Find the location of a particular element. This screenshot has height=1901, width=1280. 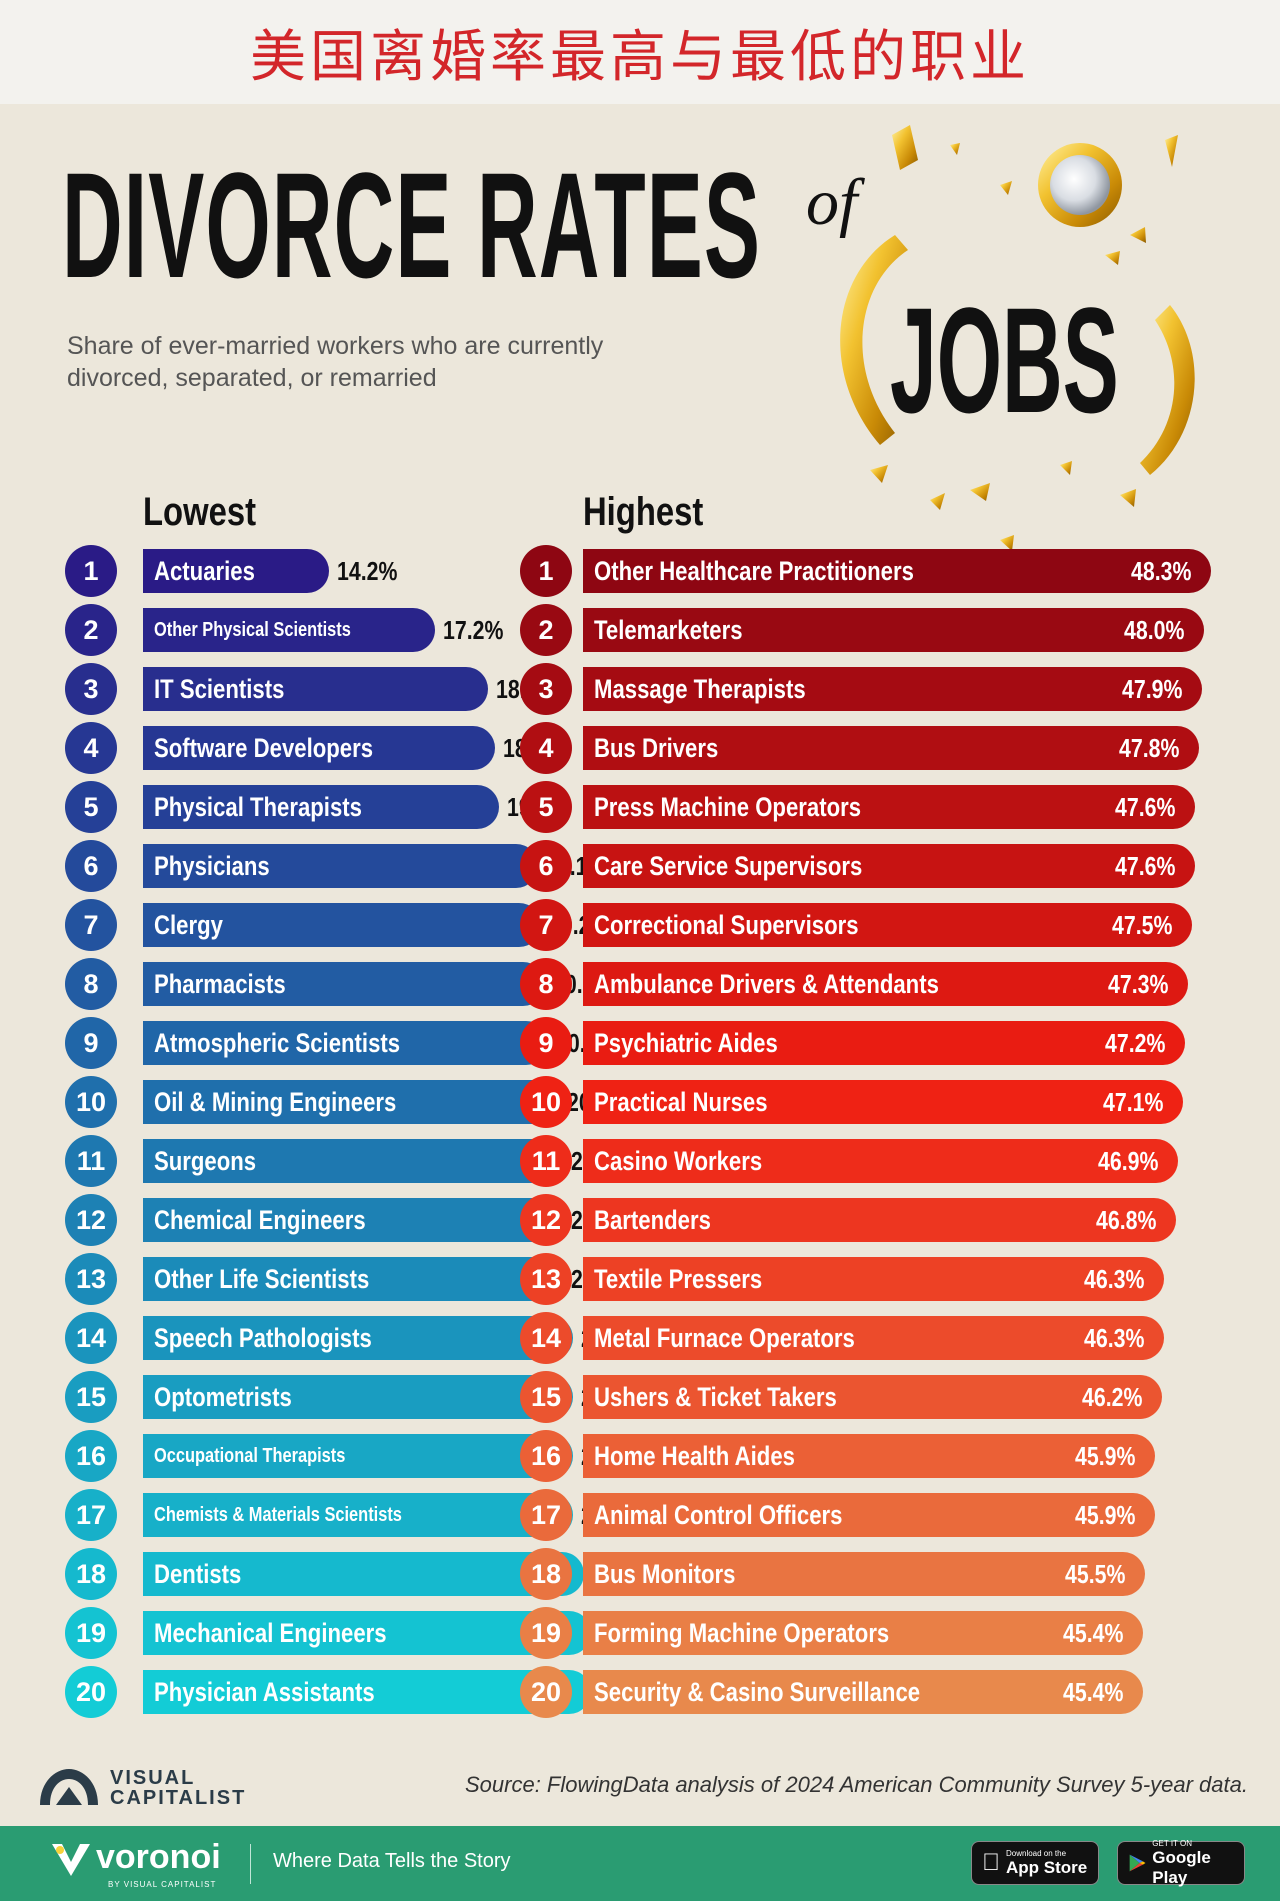

top-banner: 美国离婚率最高与最低的职业 is located at coordinates (640, 52).